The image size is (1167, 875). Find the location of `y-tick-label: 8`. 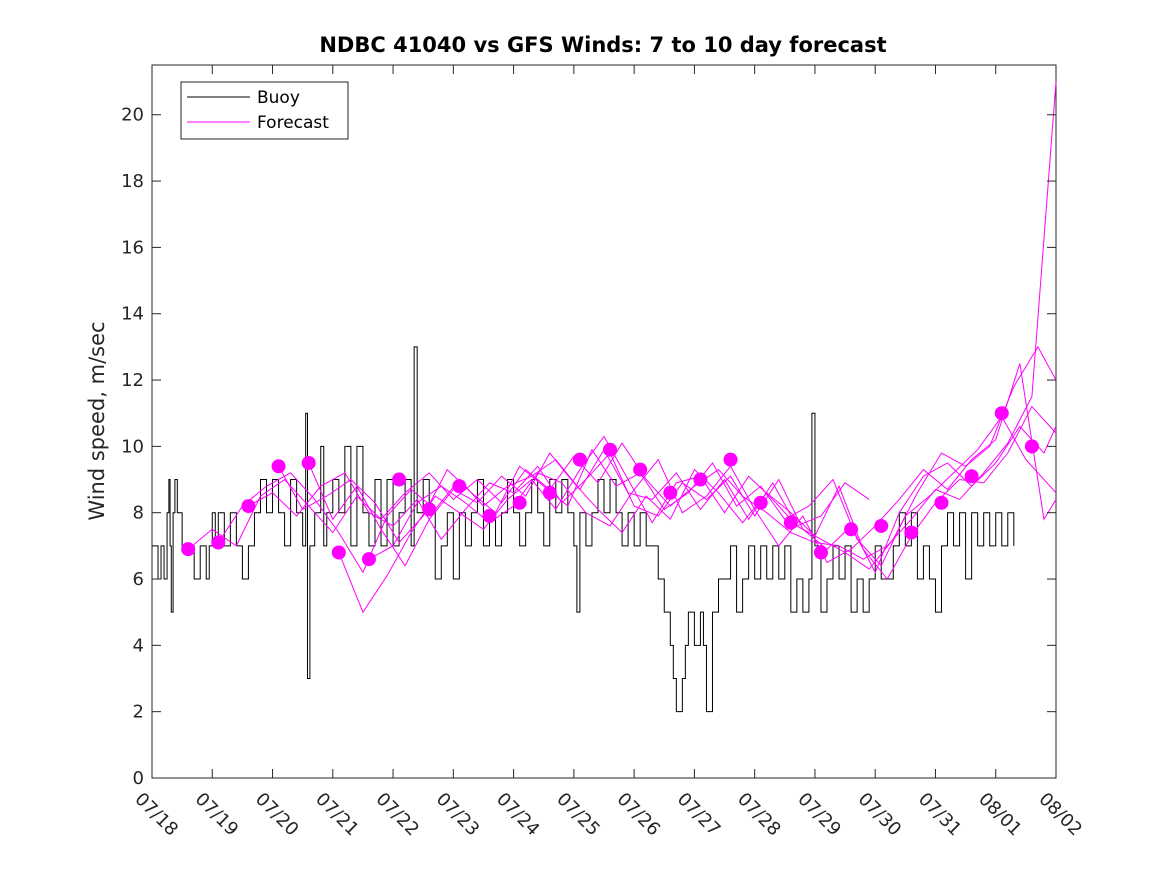

y-tick-label: 8 is located at coordinates (138, 513).